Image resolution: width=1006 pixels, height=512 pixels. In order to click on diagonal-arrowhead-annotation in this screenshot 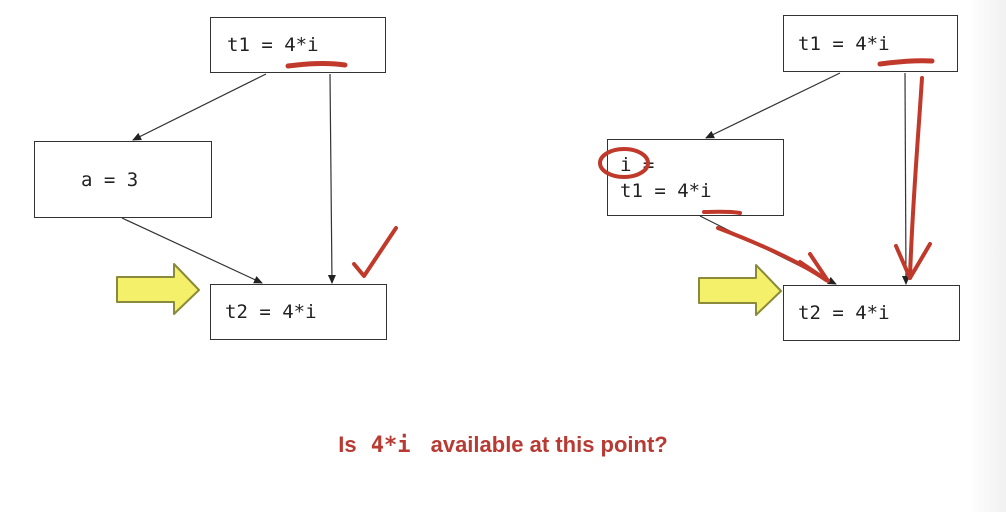, I will do `click(814, 267)`.